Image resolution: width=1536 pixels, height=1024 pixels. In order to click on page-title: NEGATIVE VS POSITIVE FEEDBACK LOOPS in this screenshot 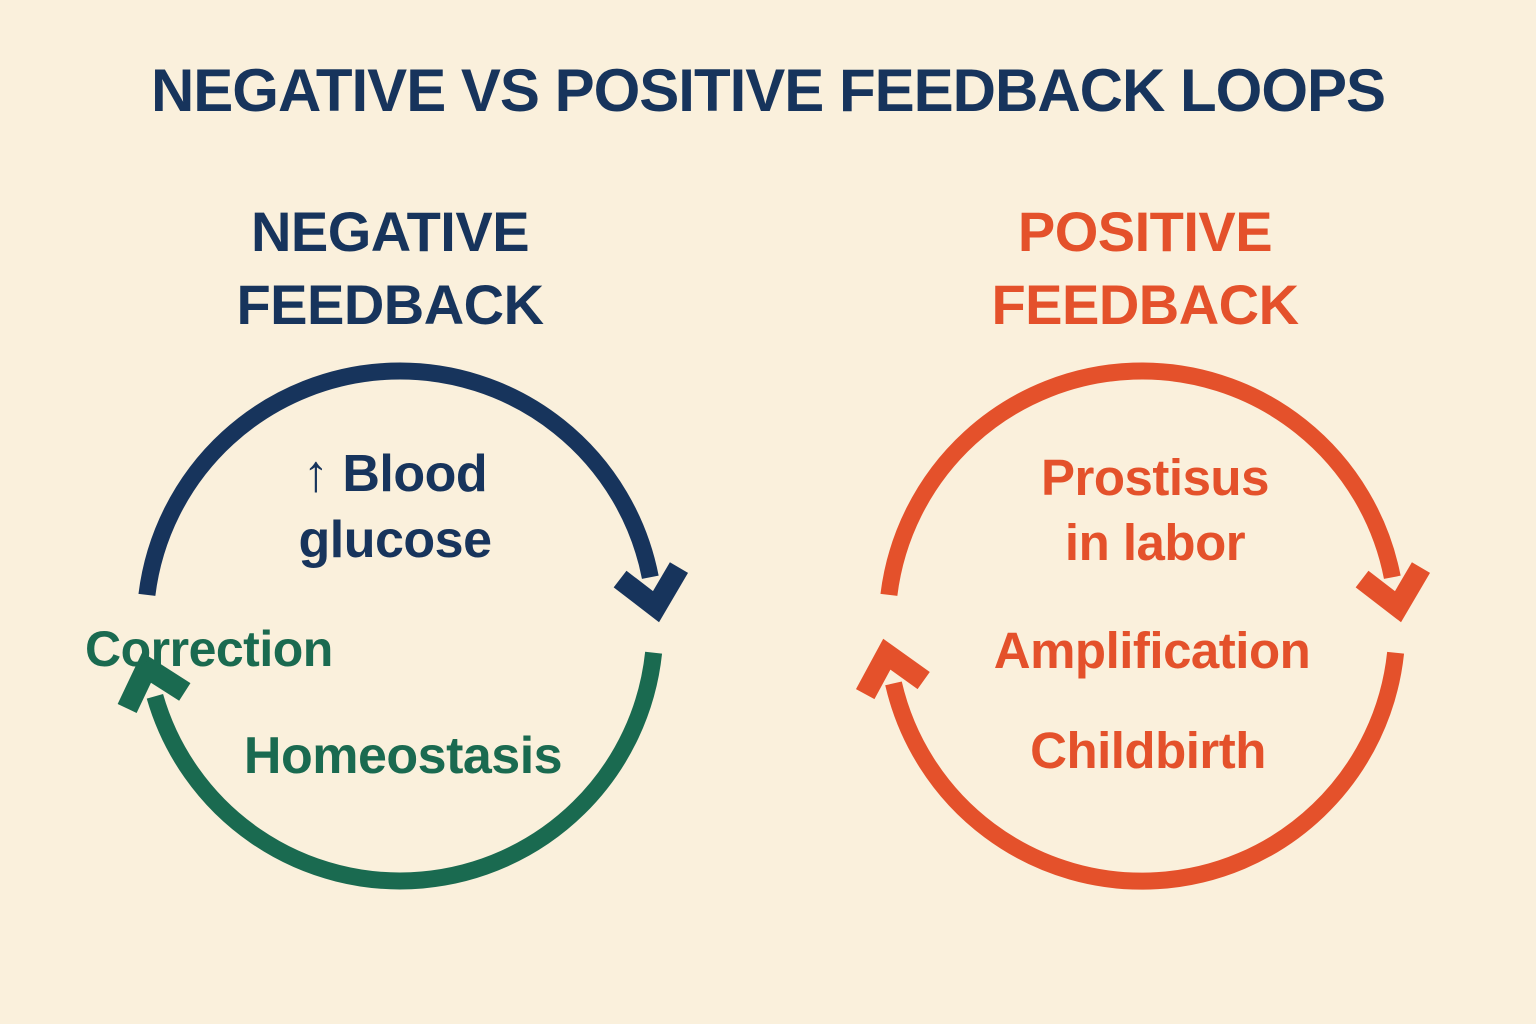, I will do `click(768, 90)`.